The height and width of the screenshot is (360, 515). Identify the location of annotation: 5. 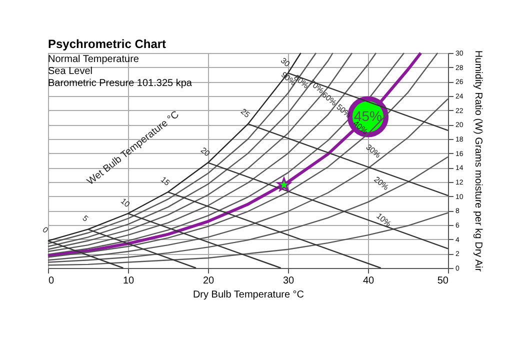
(85, 219).